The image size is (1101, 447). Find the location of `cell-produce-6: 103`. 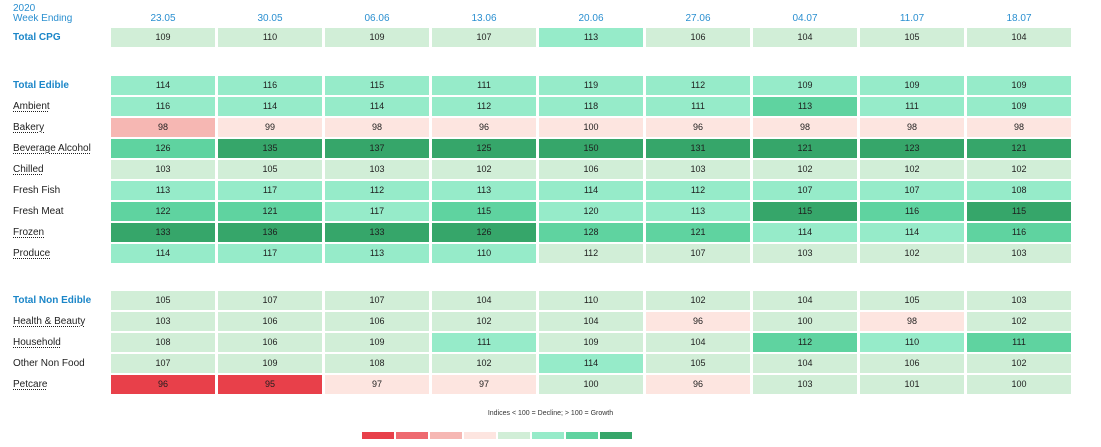

cell-produce-6: 103 is located at coordinates (805, 254).